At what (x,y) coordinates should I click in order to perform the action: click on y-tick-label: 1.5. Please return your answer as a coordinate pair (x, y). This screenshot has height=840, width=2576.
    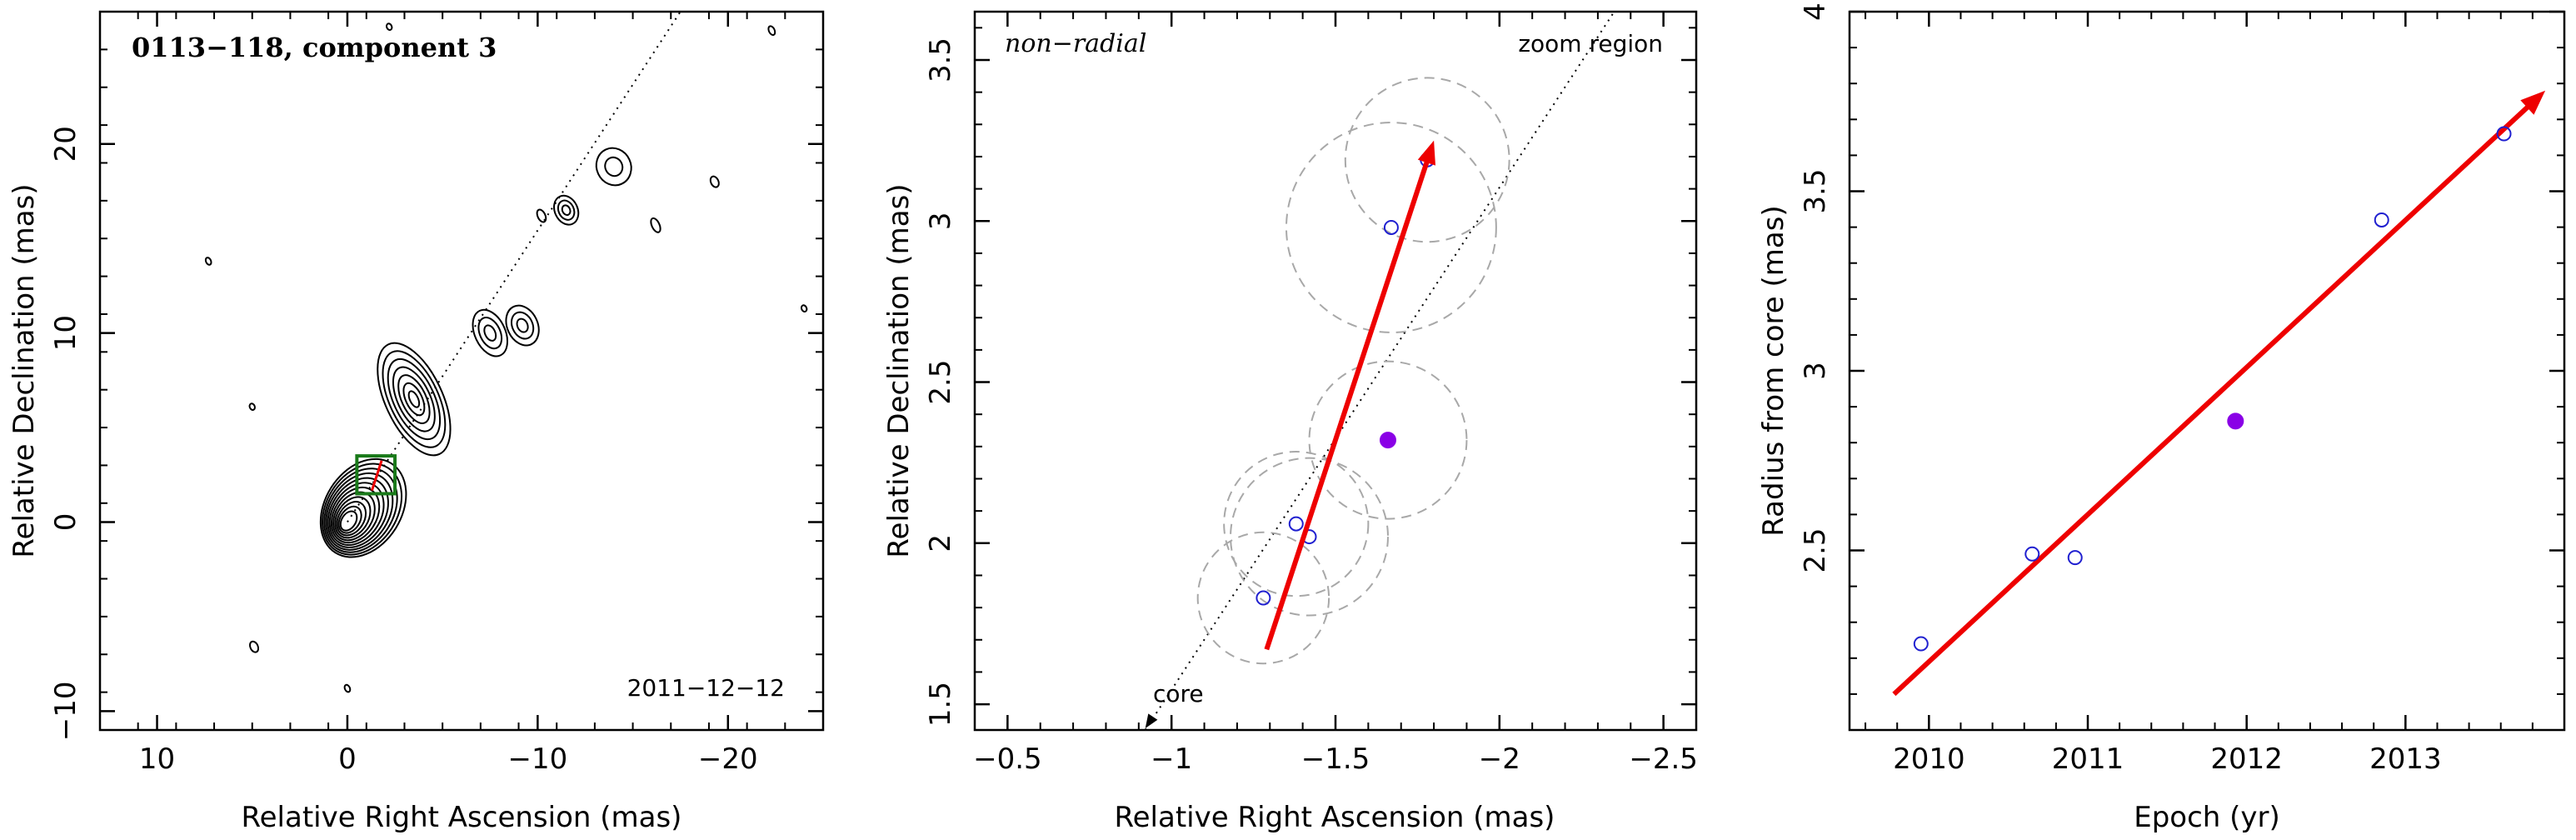
    Looking at the image, I should click on (940, 704).